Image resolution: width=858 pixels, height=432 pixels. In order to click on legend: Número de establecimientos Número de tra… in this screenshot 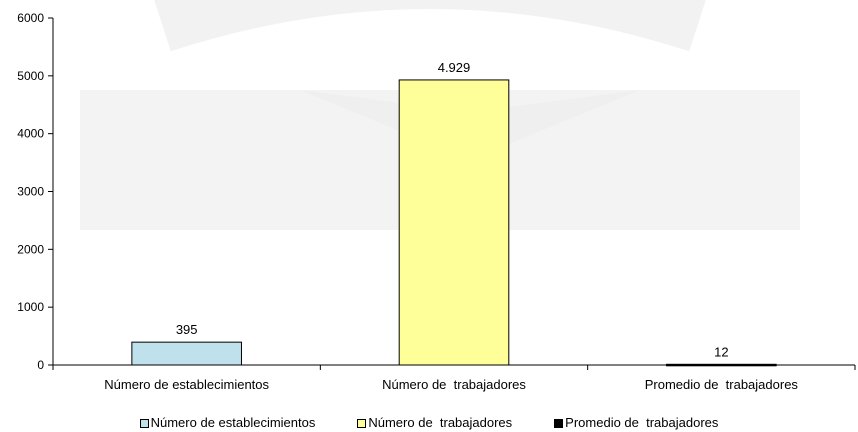, I will do `click(429, 423)`.